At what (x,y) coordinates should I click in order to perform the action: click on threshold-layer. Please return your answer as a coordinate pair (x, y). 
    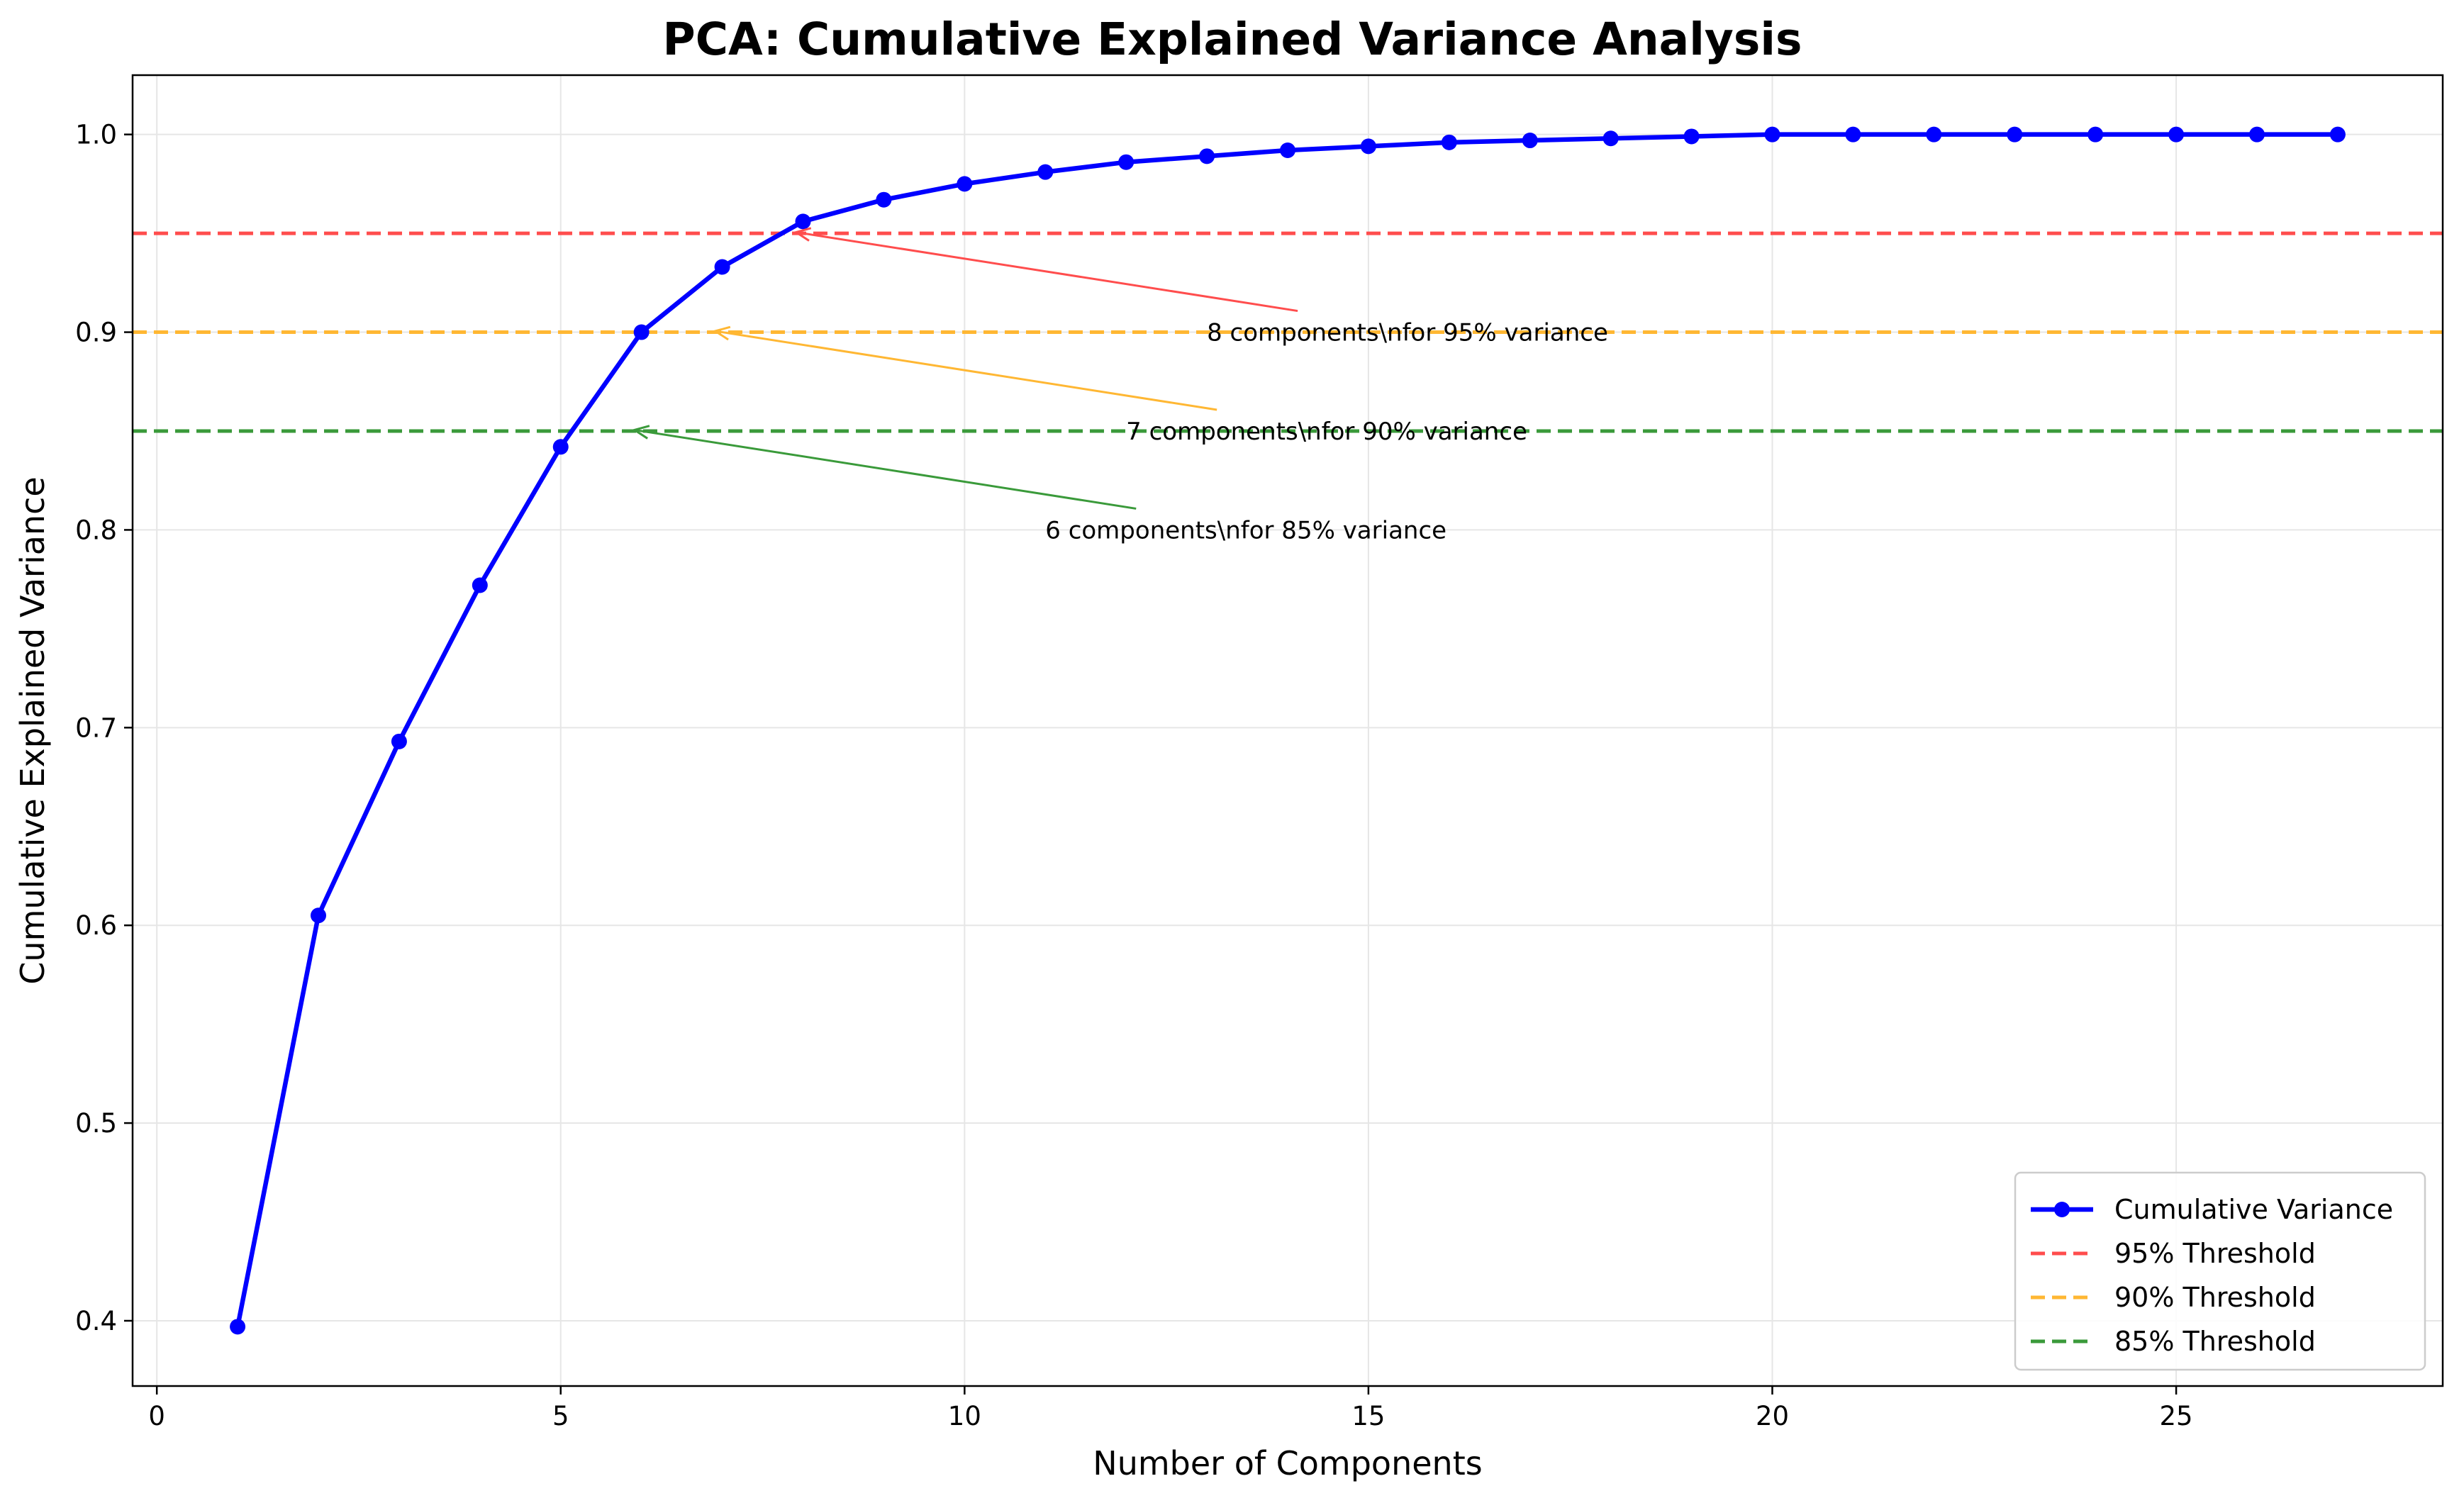
    Looking at the image, I should click on (1288, 332).